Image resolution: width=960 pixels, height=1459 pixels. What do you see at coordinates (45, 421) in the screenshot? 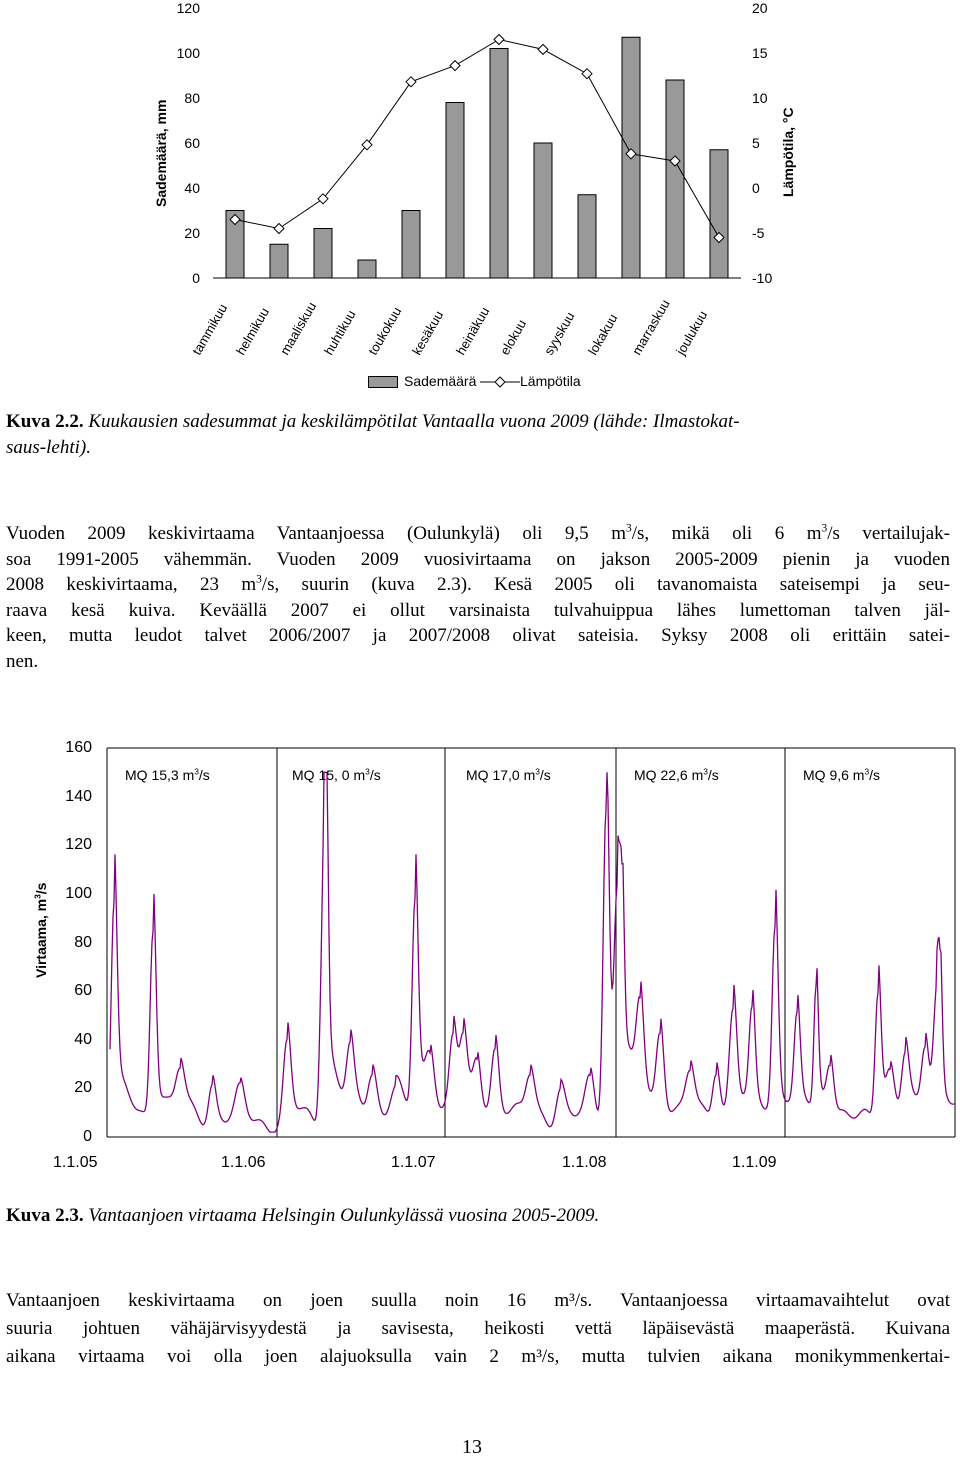
I see `caption-label: Kuva 2.2.` at bounding box center [45, 421].